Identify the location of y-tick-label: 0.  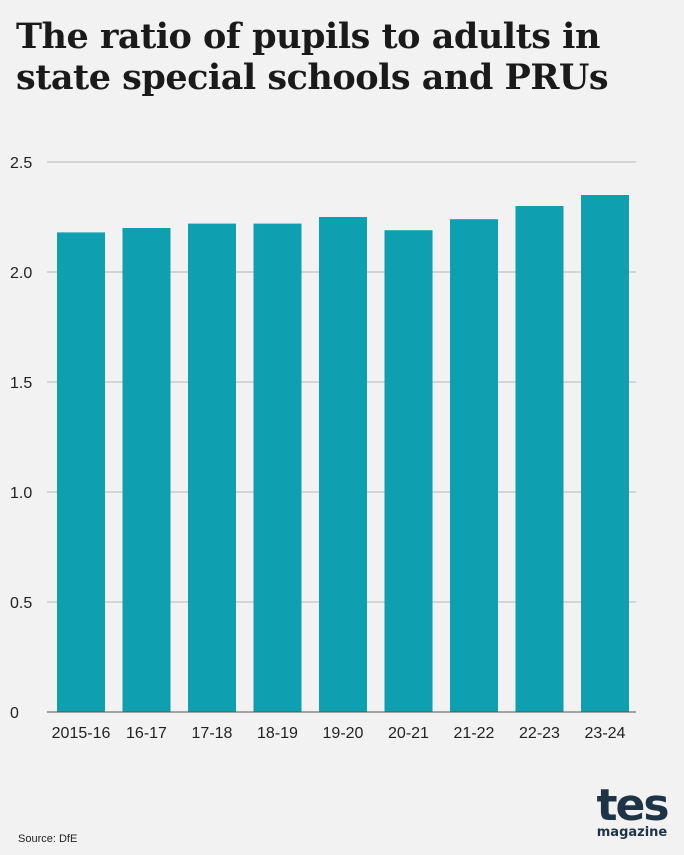
(14, 713).